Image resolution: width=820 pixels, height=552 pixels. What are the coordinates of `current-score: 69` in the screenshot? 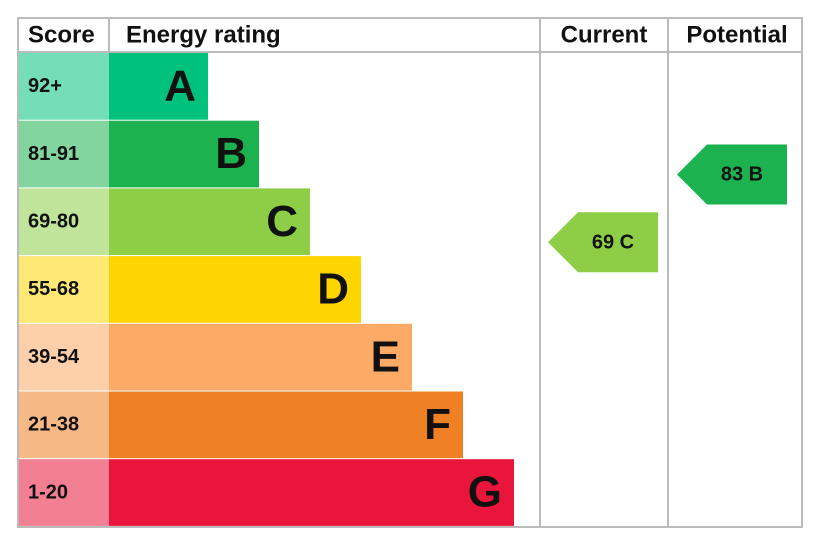 It's located at (603, 243).